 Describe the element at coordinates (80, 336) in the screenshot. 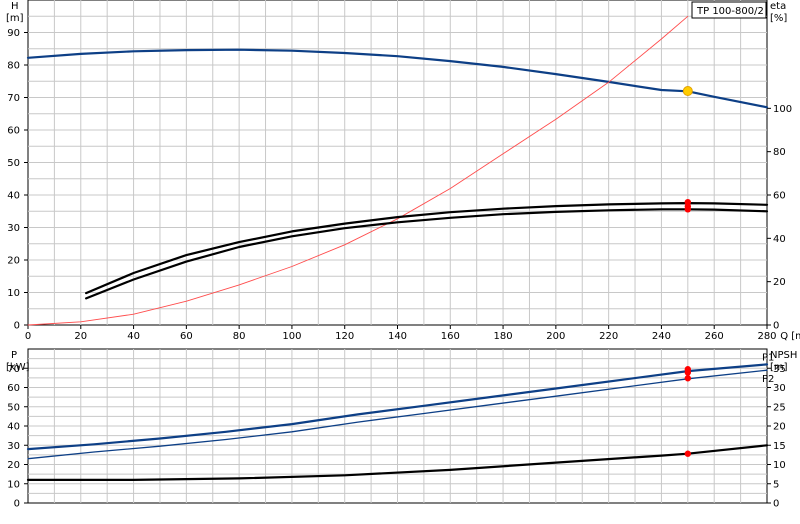

I see `head-panel-x-tick-label: 20` at that location.